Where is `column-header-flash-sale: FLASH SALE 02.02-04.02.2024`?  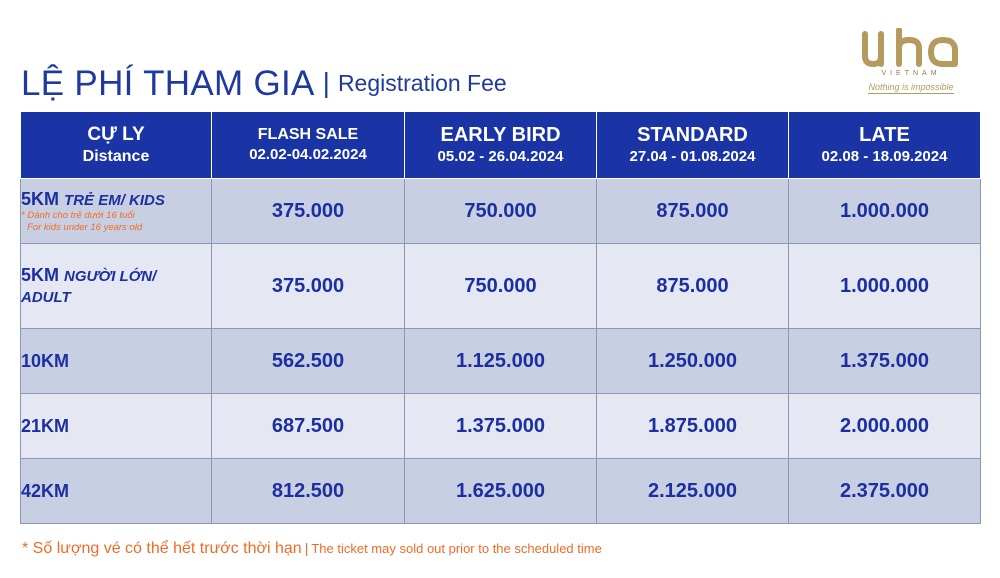 column-header-flash-sale: FLASH SALE 02.02-04.02.2024 is located at coordinates (308, 145).